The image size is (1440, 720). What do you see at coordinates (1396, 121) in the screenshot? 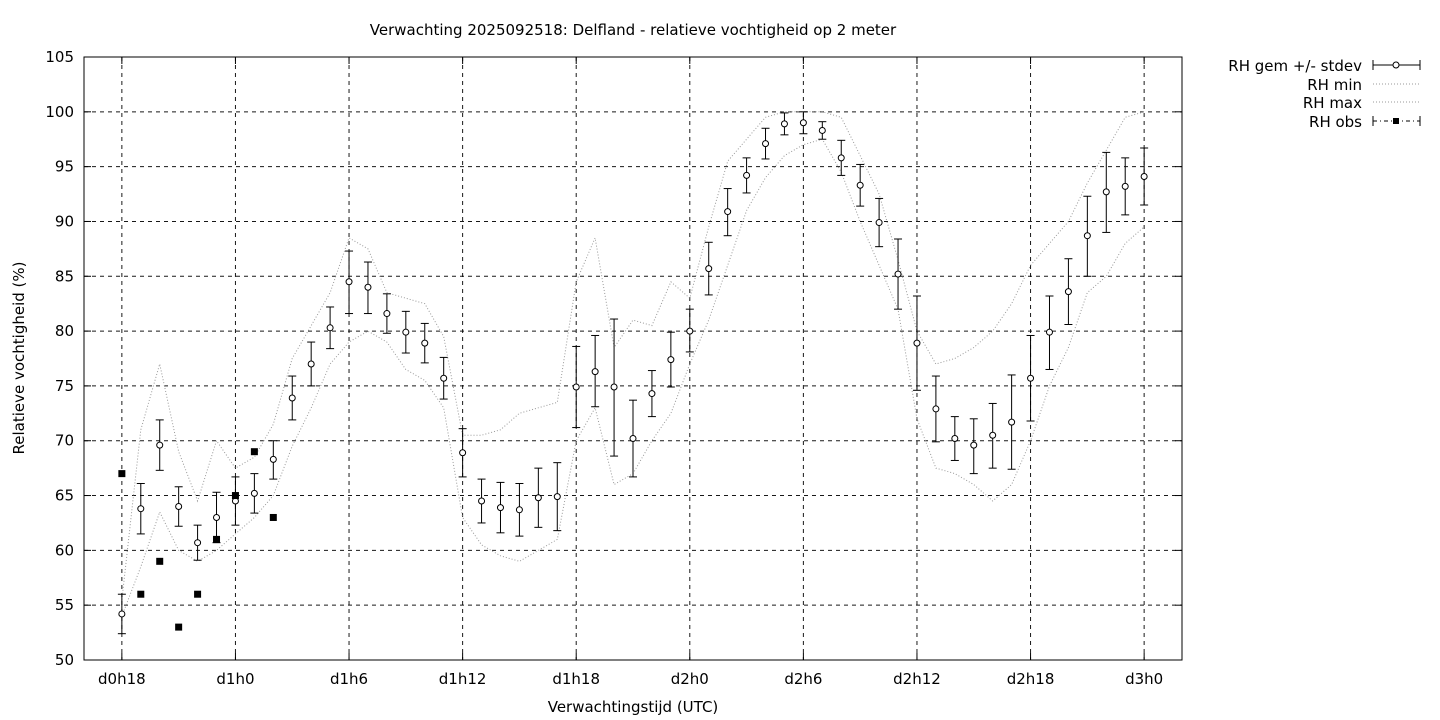
I see `legend-sample-obs` at bounding box center [1396, 121].